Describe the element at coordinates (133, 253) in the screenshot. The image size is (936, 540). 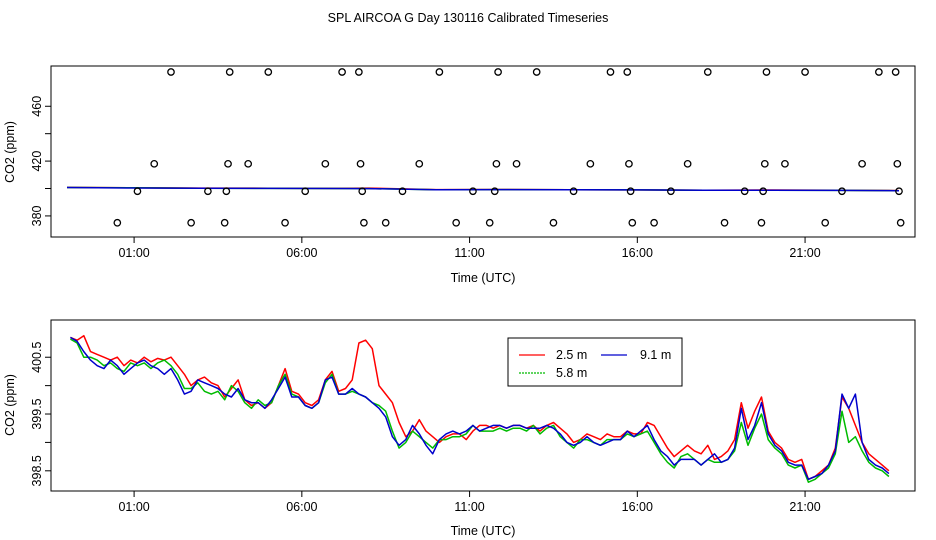
I see `top-x-tick-label: 01:00` at that location.